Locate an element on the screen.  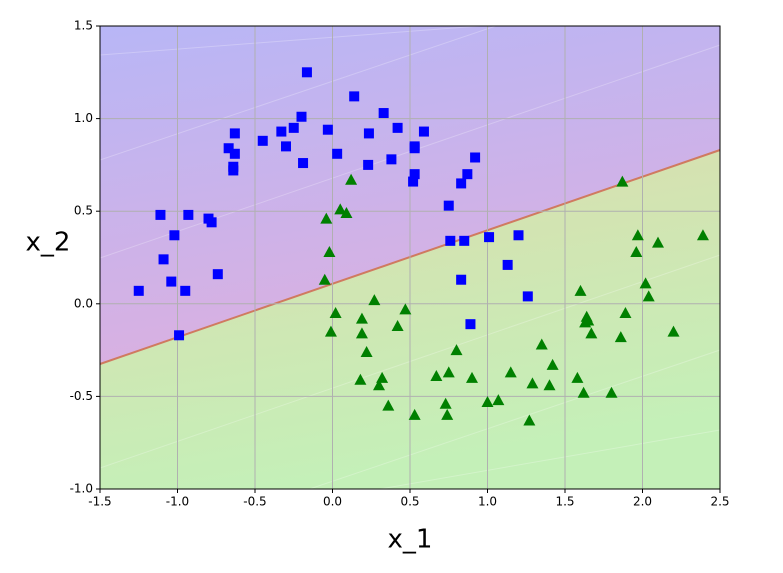
x-tick-label: 2.5 is located at coordinates (719, 502).